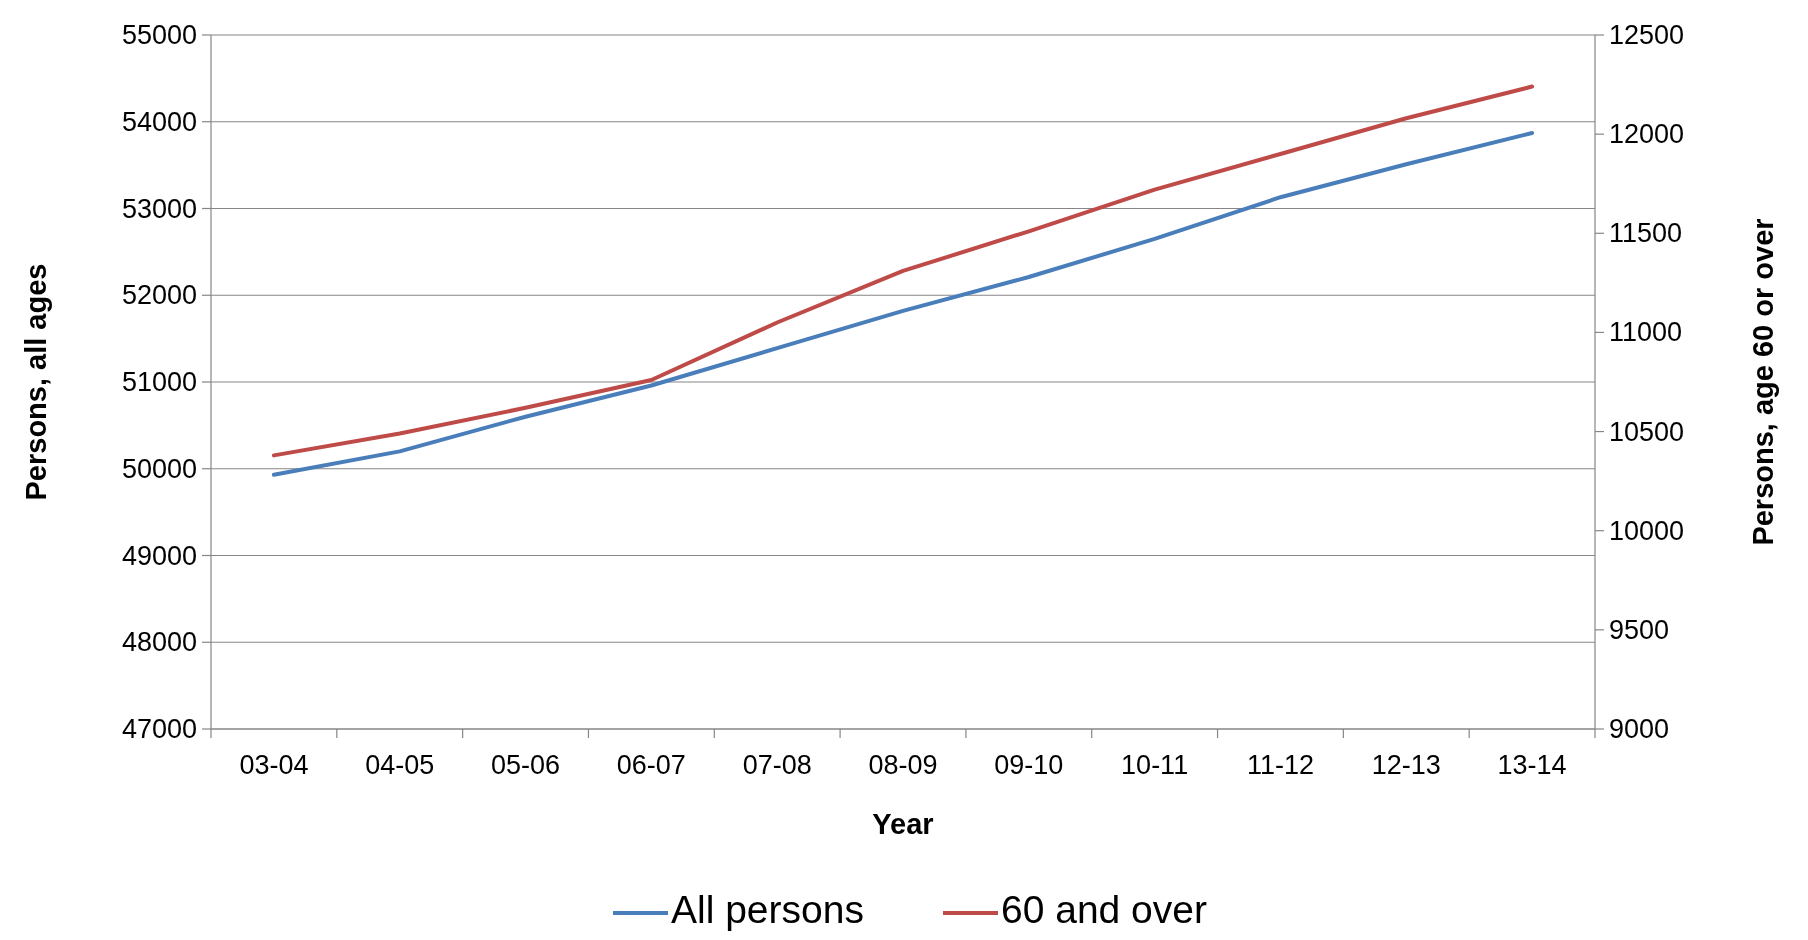 The image size is (1808, 940). Describe the element at coordinates (159, 295) in the screenshot. I see `y-tick-label: 52000` at that location.